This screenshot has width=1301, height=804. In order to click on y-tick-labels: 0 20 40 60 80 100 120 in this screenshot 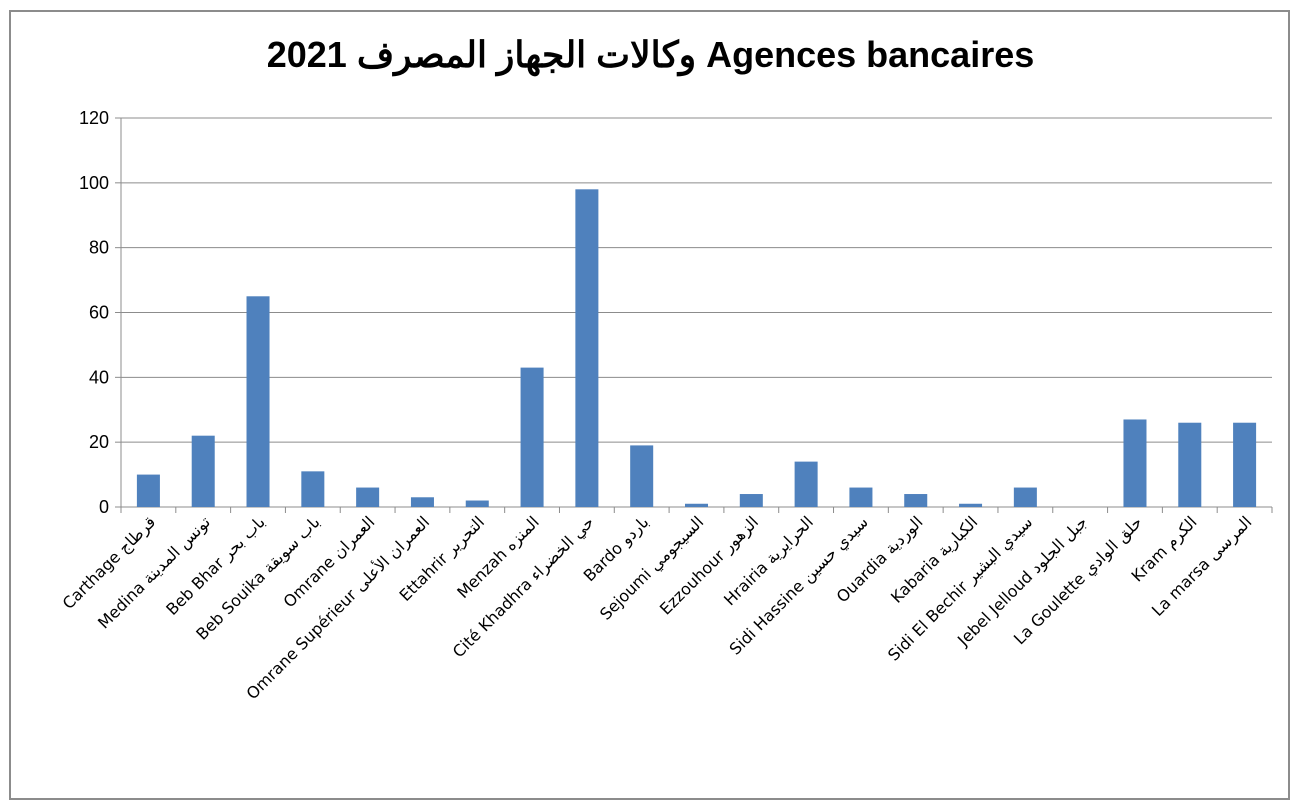, I will do `click(94, 312)`.